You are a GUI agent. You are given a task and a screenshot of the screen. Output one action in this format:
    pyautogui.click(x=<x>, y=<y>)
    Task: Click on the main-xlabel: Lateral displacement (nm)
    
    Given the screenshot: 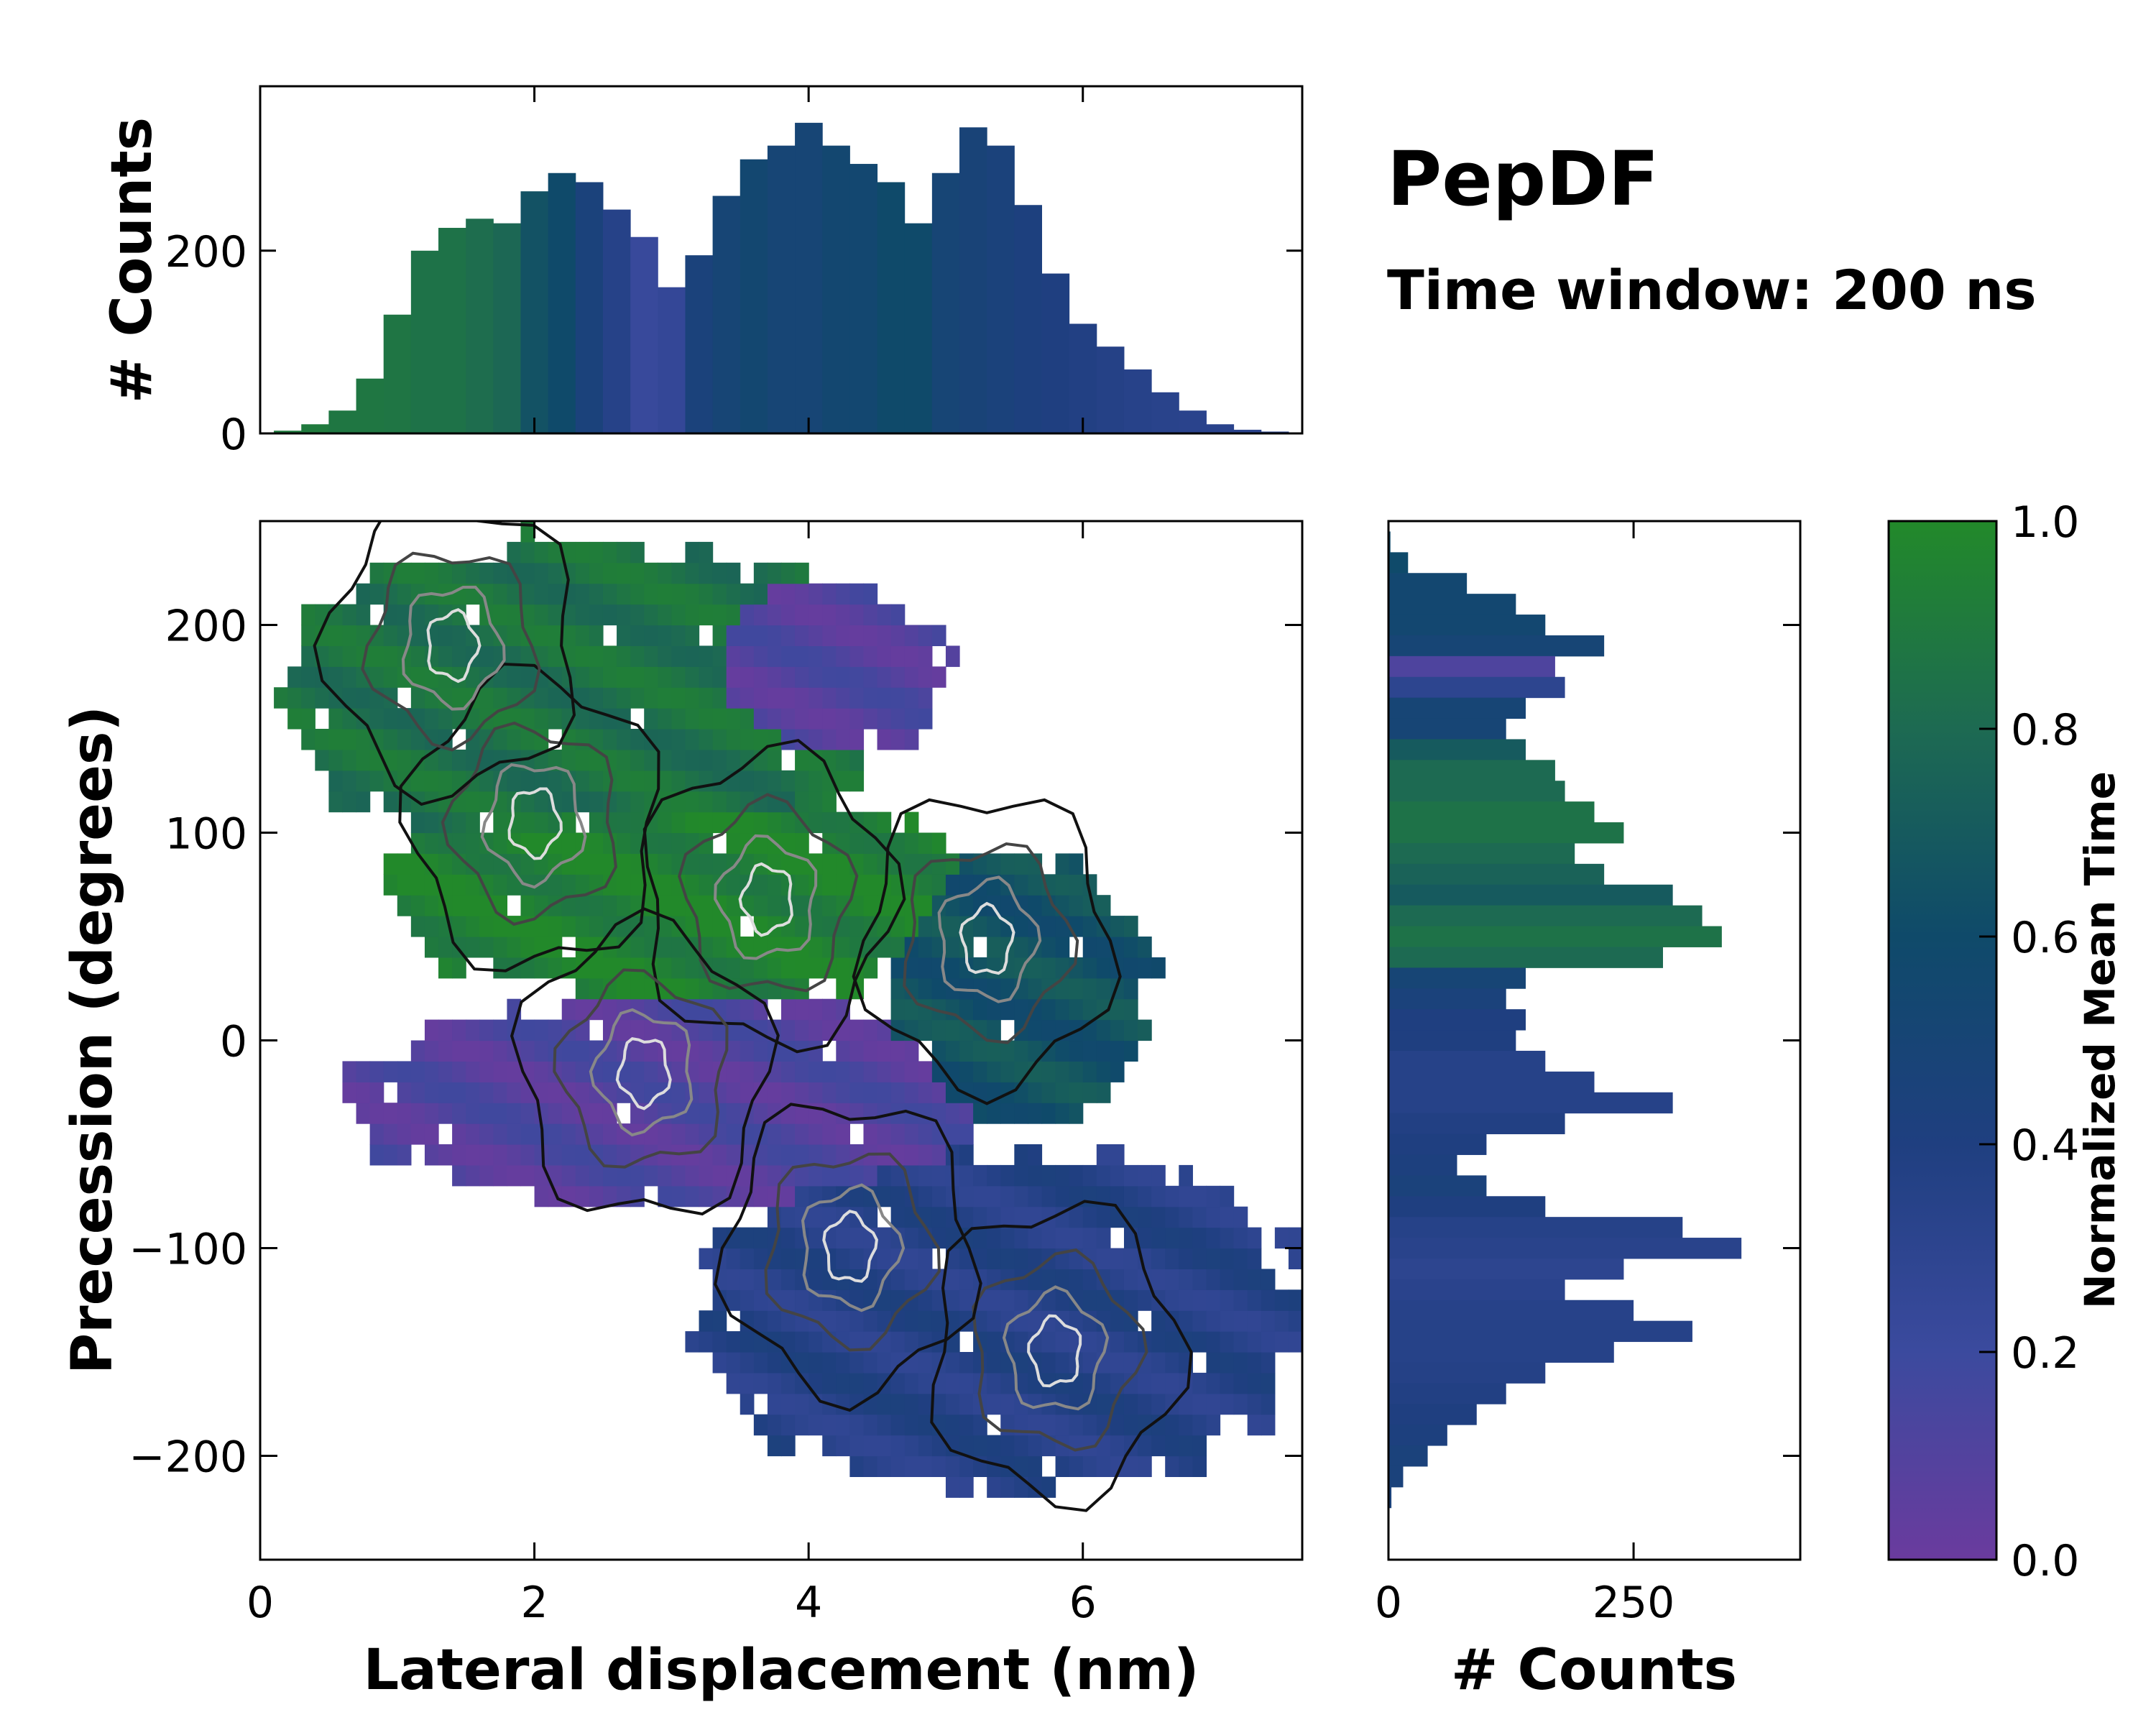 What is the action you would take?
    pyautogui.click(x=781, y=1670)
    